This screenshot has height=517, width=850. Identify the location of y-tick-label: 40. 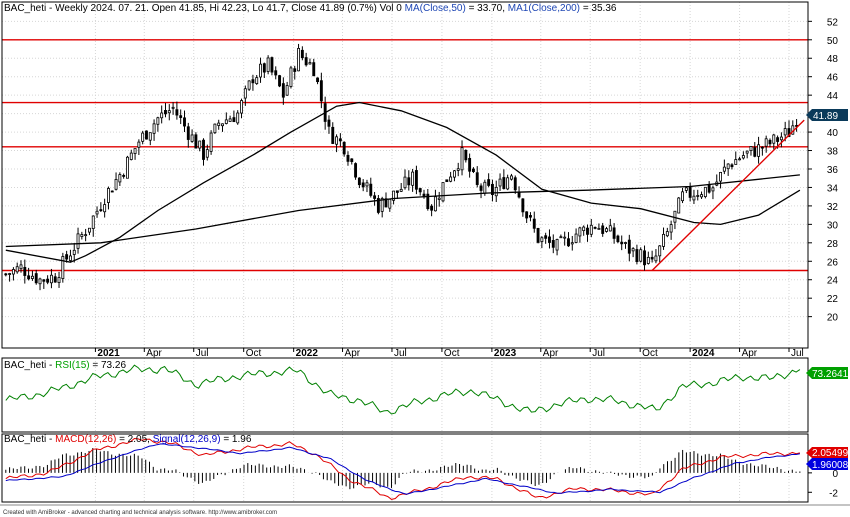
(833, 133).